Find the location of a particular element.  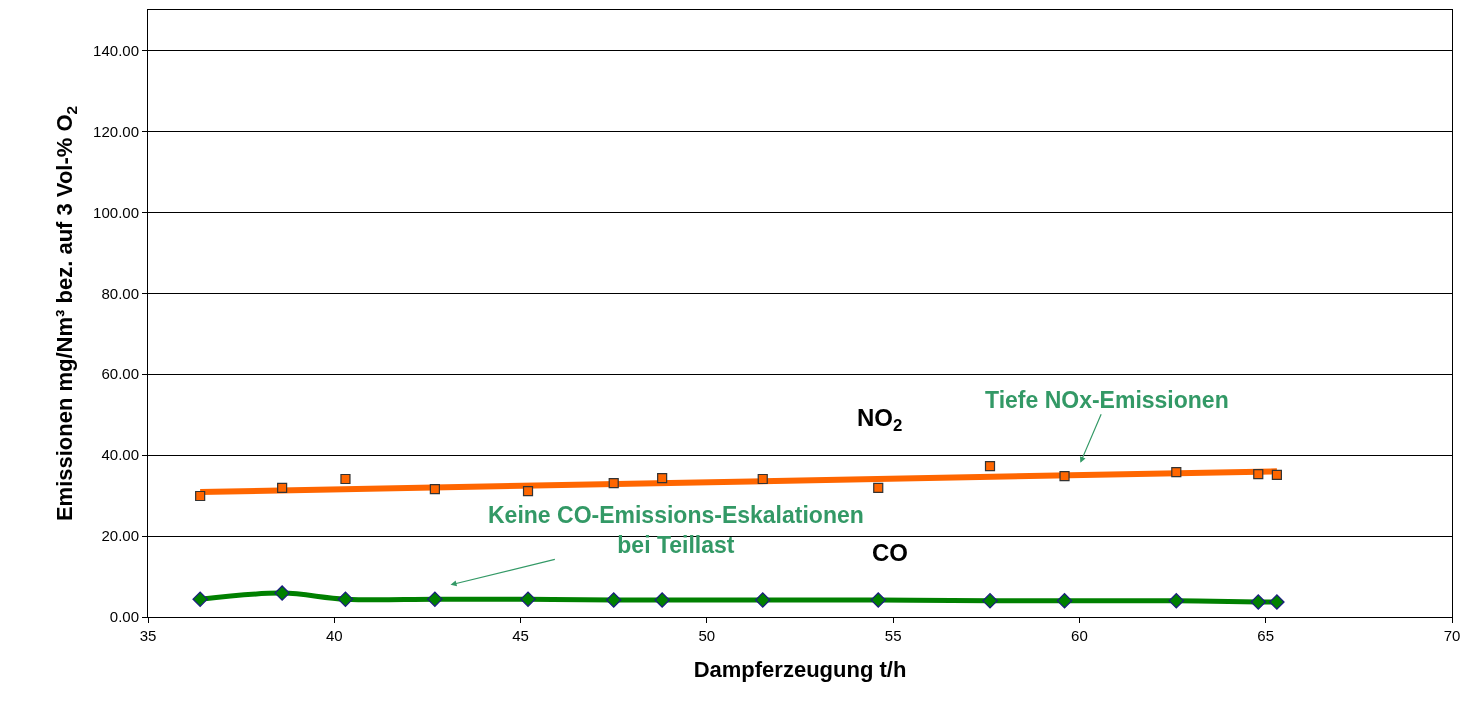

x-tick-label: 55 is located at coordinates (893, 635).